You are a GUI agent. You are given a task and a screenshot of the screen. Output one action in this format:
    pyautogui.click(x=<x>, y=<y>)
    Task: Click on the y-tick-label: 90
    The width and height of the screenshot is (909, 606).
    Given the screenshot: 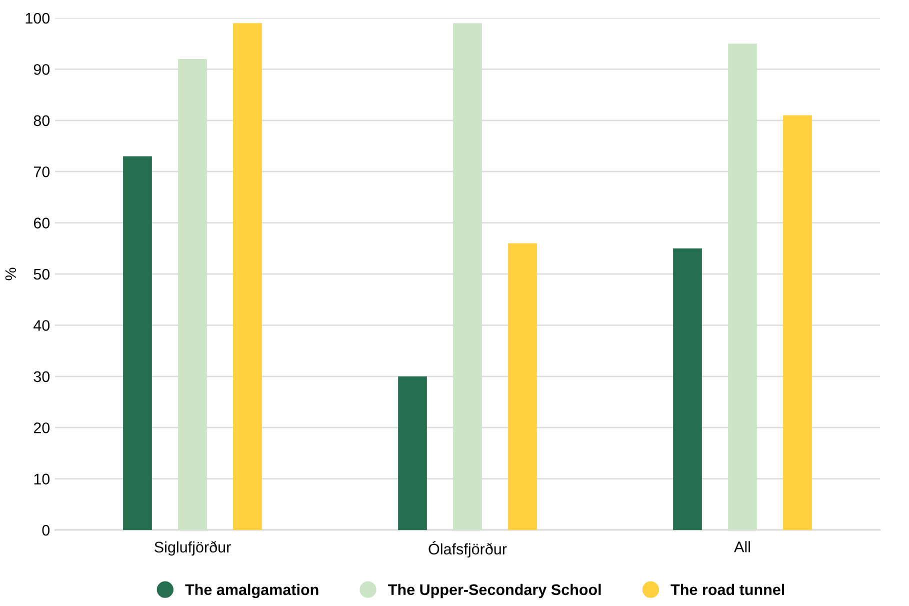 What is the action you would take?
    pyautogui.click(x=42, y=69)
    